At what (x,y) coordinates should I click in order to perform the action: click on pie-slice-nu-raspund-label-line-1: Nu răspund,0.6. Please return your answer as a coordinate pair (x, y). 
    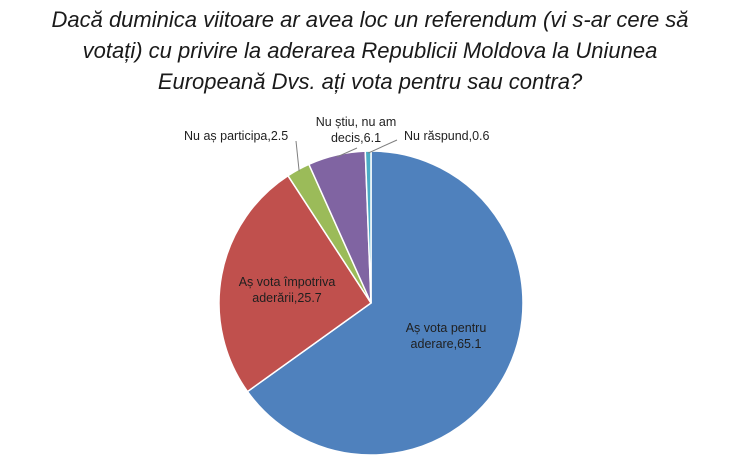
    Looking at the image, I should click on (447, 136).